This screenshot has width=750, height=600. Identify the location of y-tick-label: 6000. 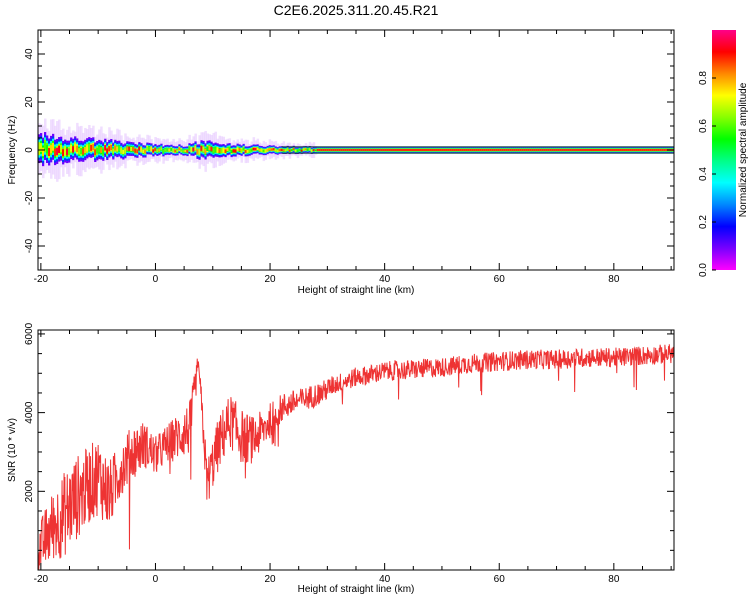
(29, 333).